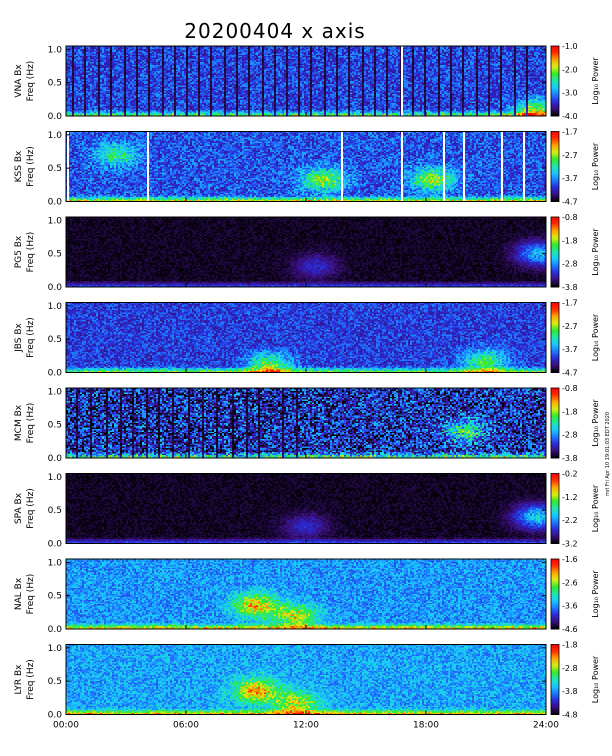 The width and height of the screenshot is (612, 756). I want to click on colorbar-tick-label: -3.8, so click(570, 287).